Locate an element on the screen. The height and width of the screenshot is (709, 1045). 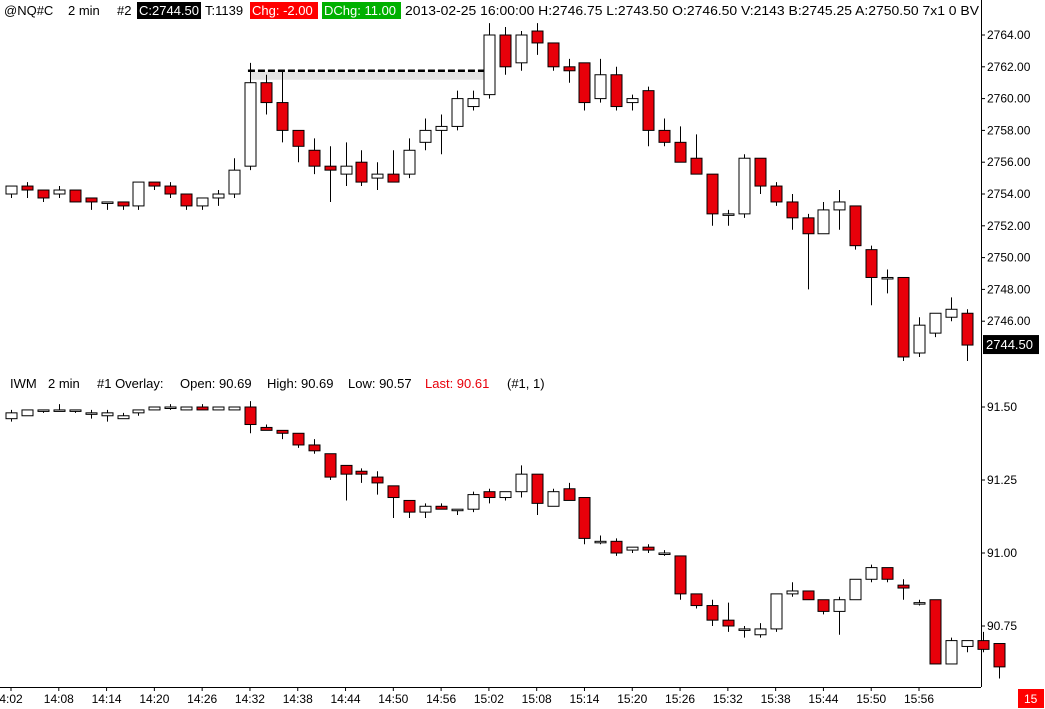
x-tick-label: 14:56 is located at coordinates (441, 699).